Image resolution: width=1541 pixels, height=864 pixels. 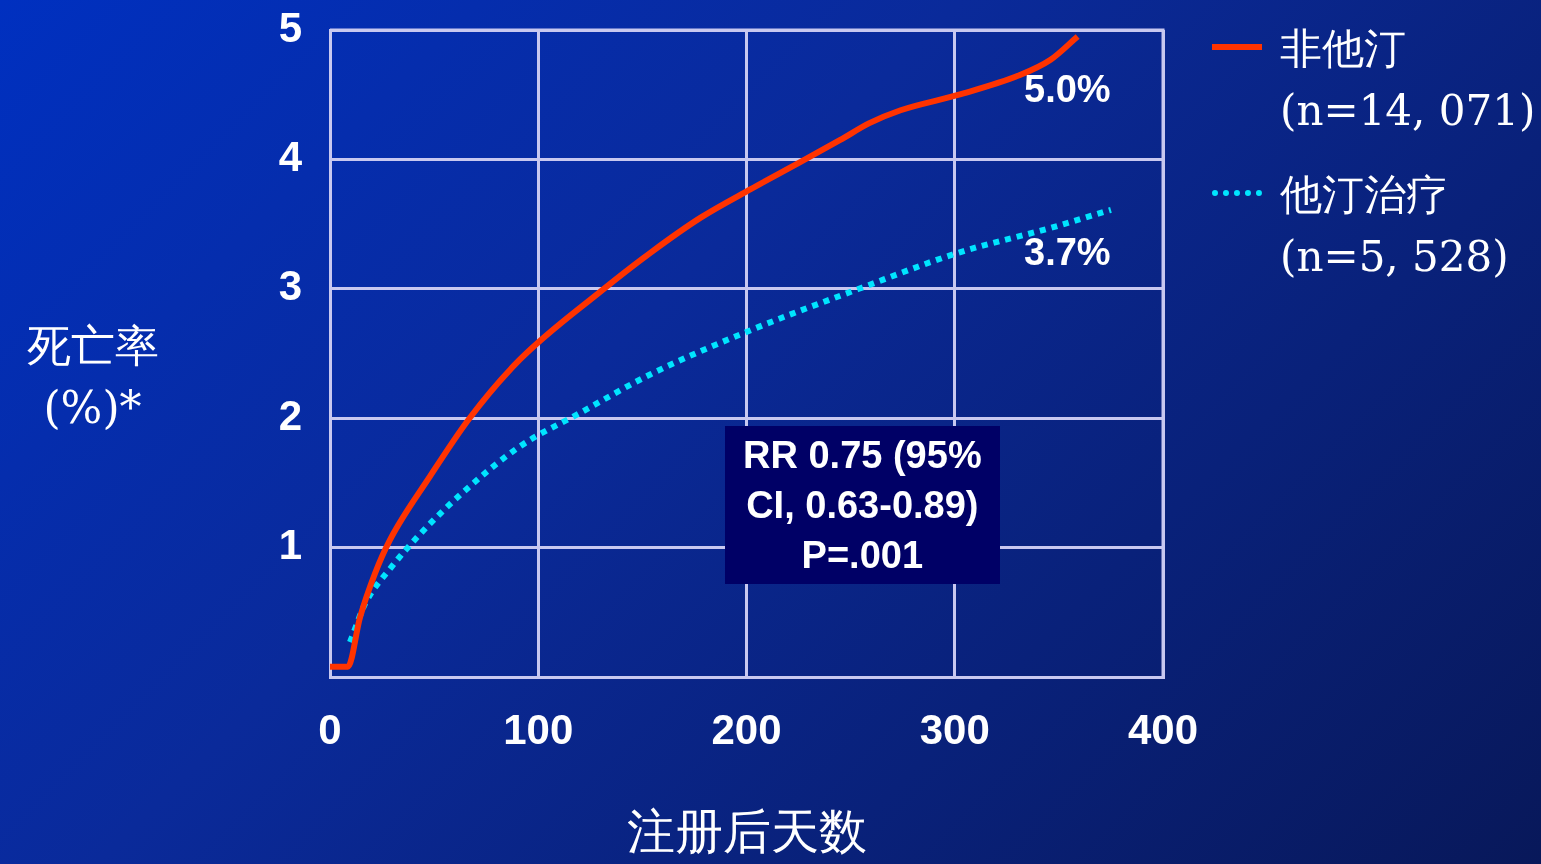 What do you see at coordinates (746, 831) in the screenshot?
I see `x-axis-title: 注册后天数` at bounding box center [746, 831].